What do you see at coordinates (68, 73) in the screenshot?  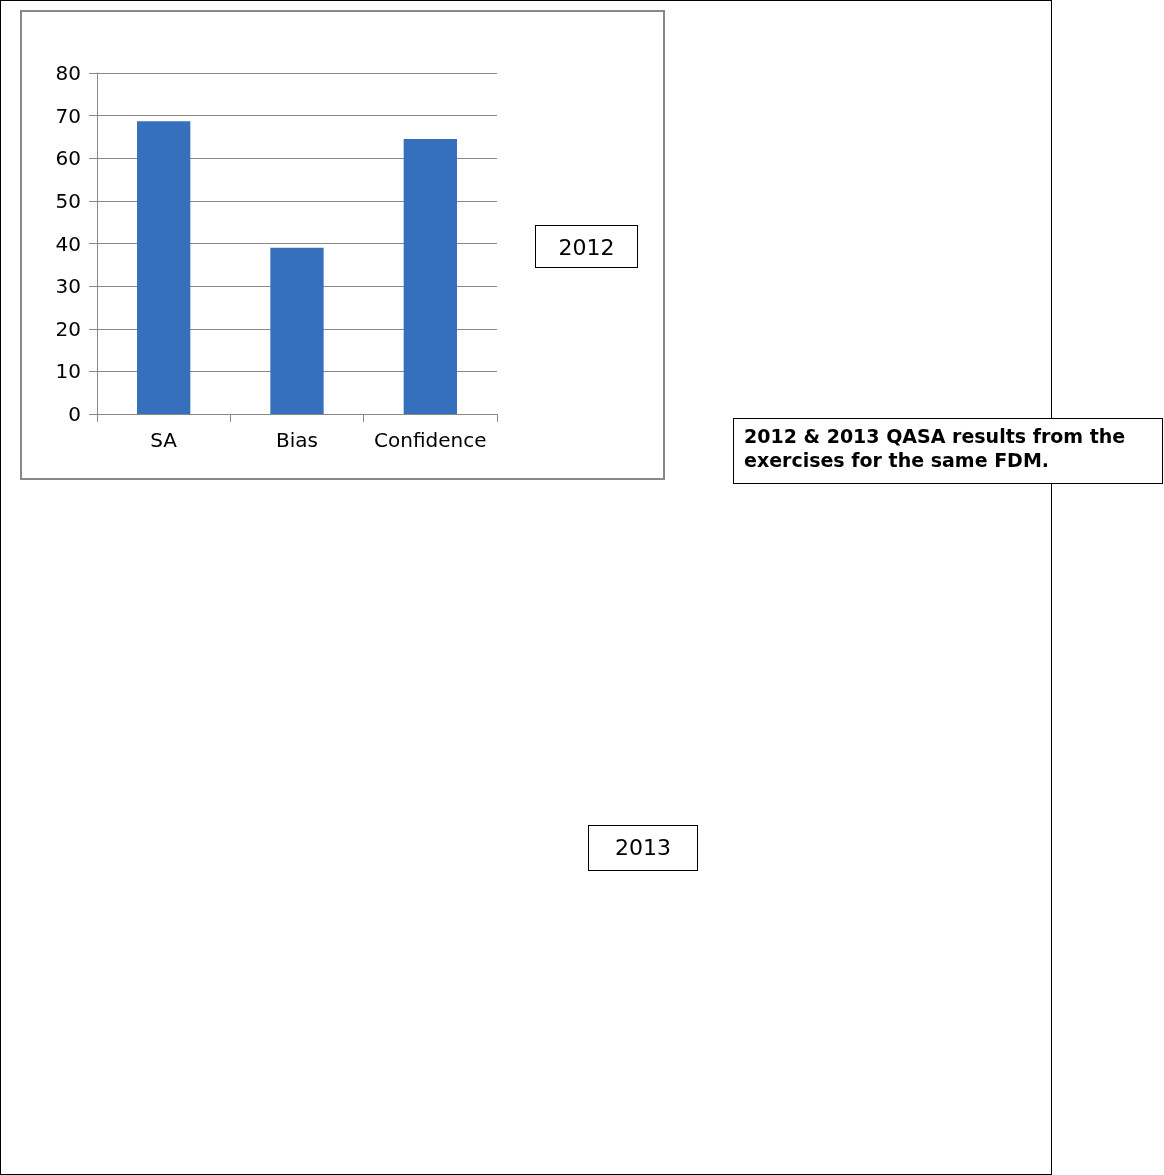 I see `y-tick-label: 80` at bounding box center [68, 73].